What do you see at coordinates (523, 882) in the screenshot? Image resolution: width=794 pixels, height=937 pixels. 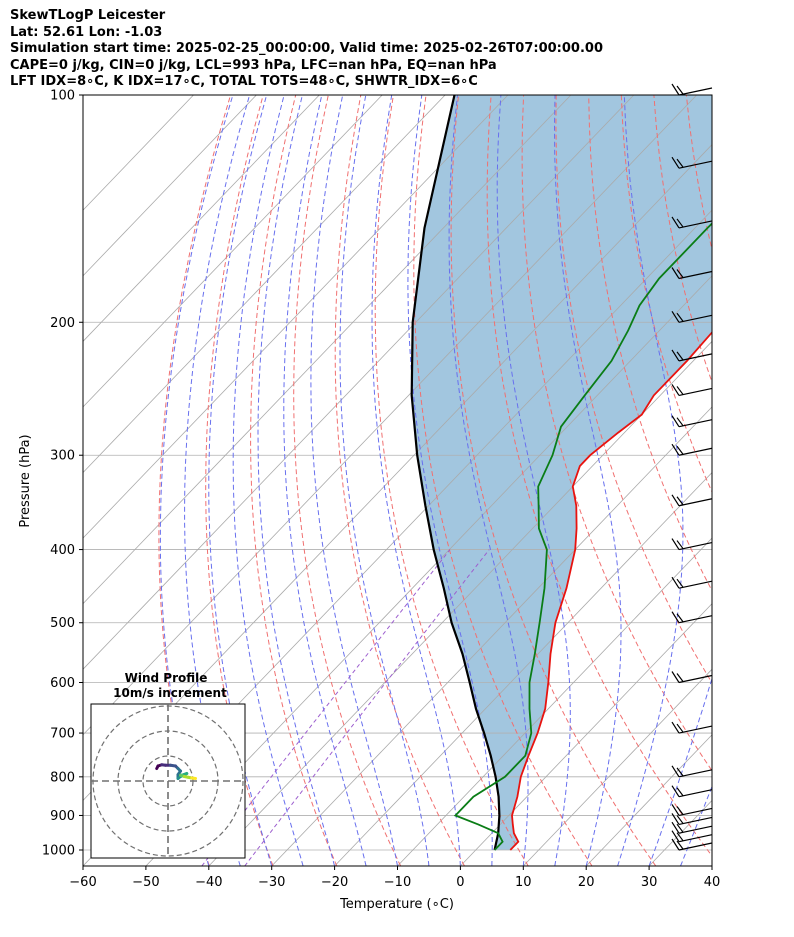 I see `x-tick-label: 10` at bounding box center [523, 882].